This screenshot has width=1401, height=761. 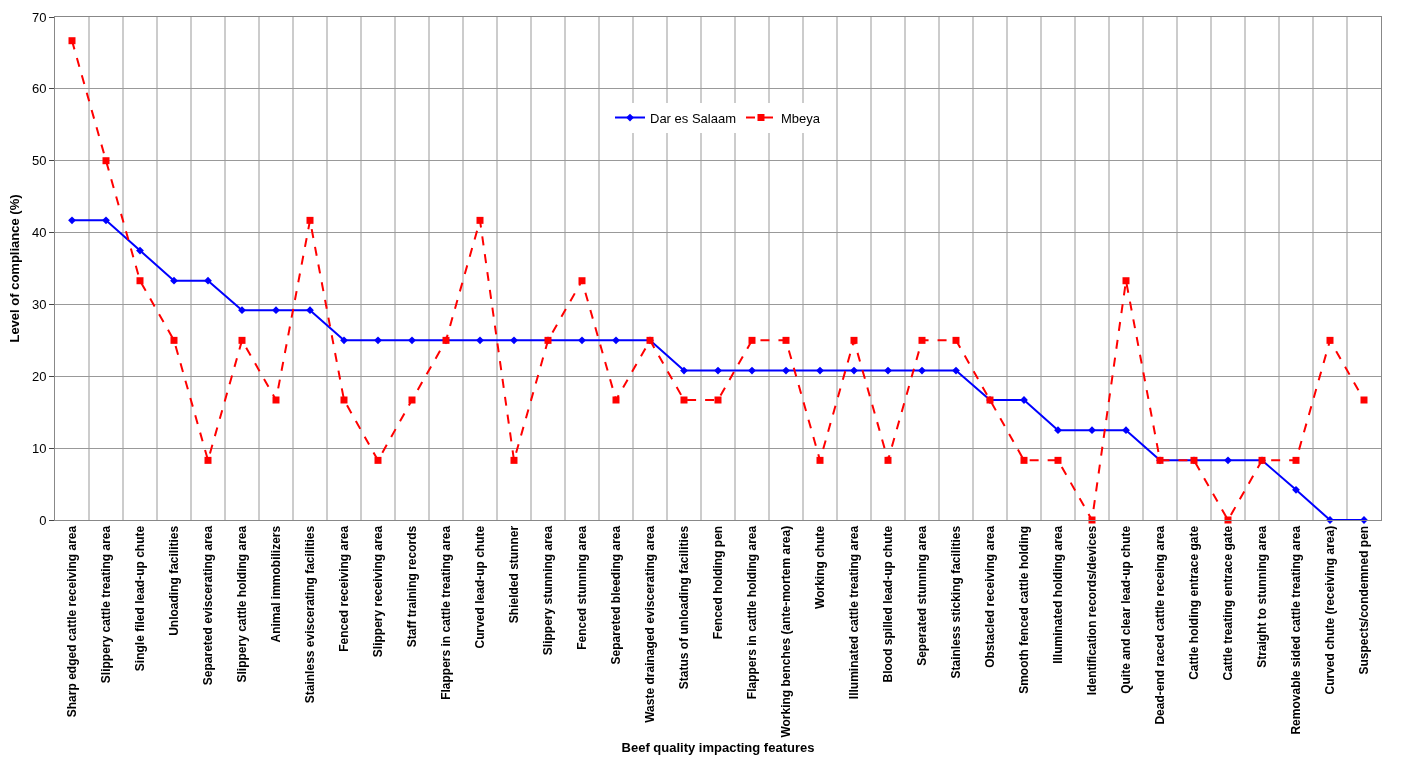 I want to click on x-tick-label: Sharp edged cattle receiving area, so click(x=71, y=621).